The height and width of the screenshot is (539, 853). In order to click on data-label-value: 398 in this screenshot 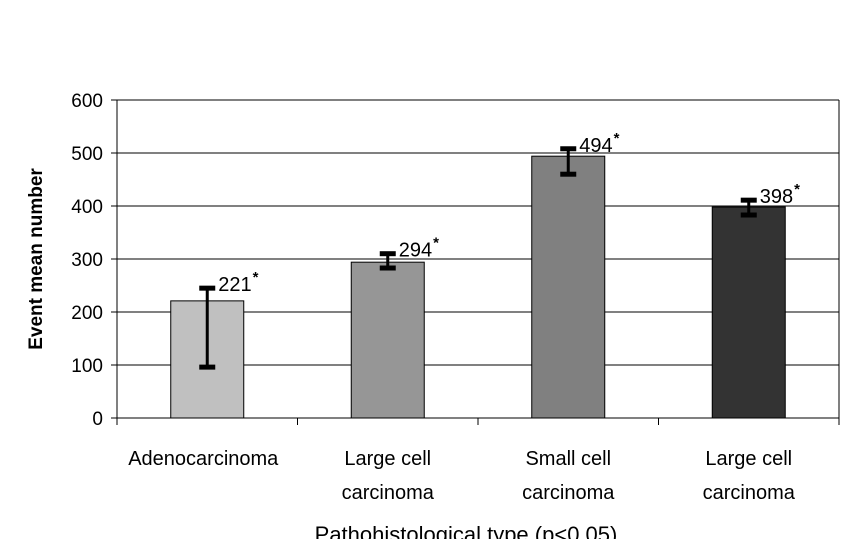, I will do `click(776, 197)`.